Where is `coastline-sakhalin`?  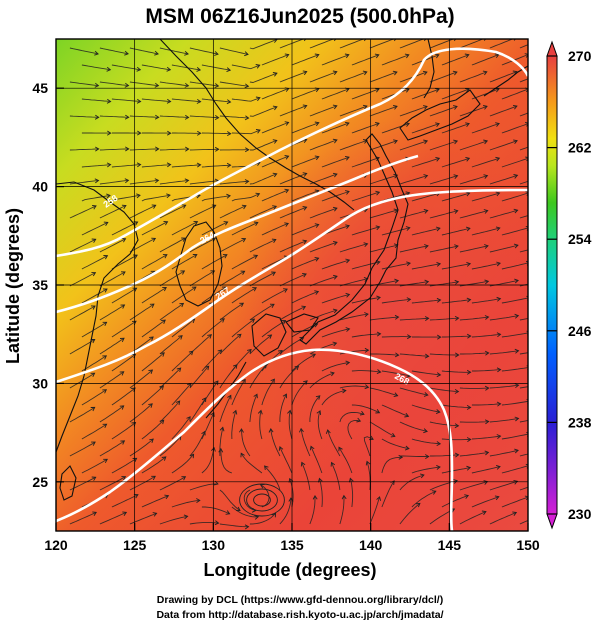
coastline-sakhalin is located at coordinates (429, 69).